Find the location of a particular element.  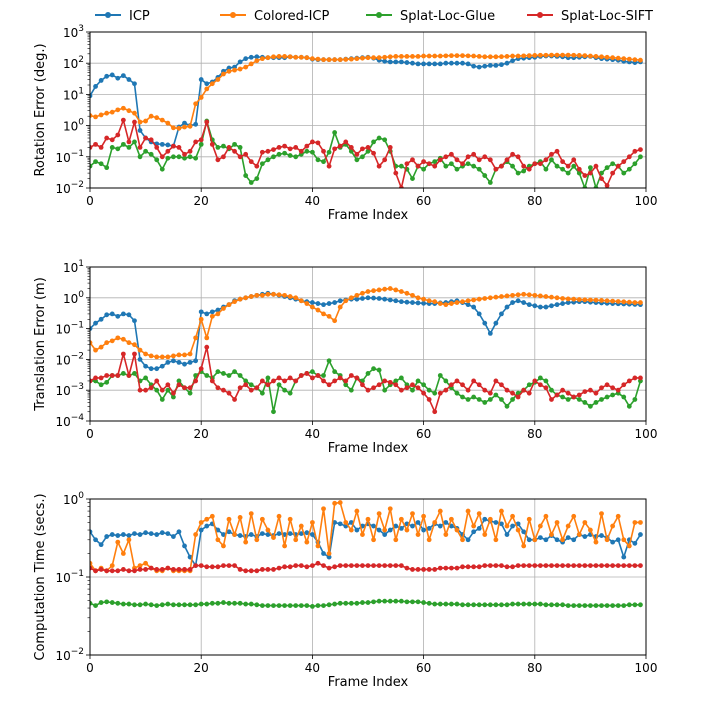

y-tick-label: 10⁰ is located at coordinates (73, 499).